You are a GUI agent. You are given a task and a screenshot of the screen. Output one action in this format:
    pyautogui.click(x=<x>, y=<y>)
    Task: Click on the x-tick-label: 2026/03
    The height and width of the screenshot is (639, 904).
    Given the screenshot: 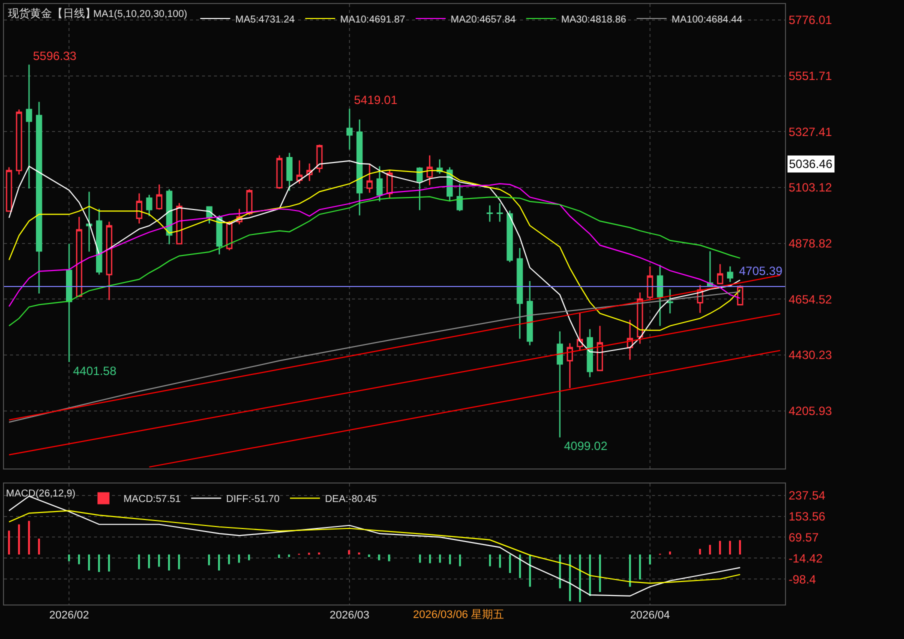 What is the action you would take?
    pyautogui.click(x=350, y=616)
    